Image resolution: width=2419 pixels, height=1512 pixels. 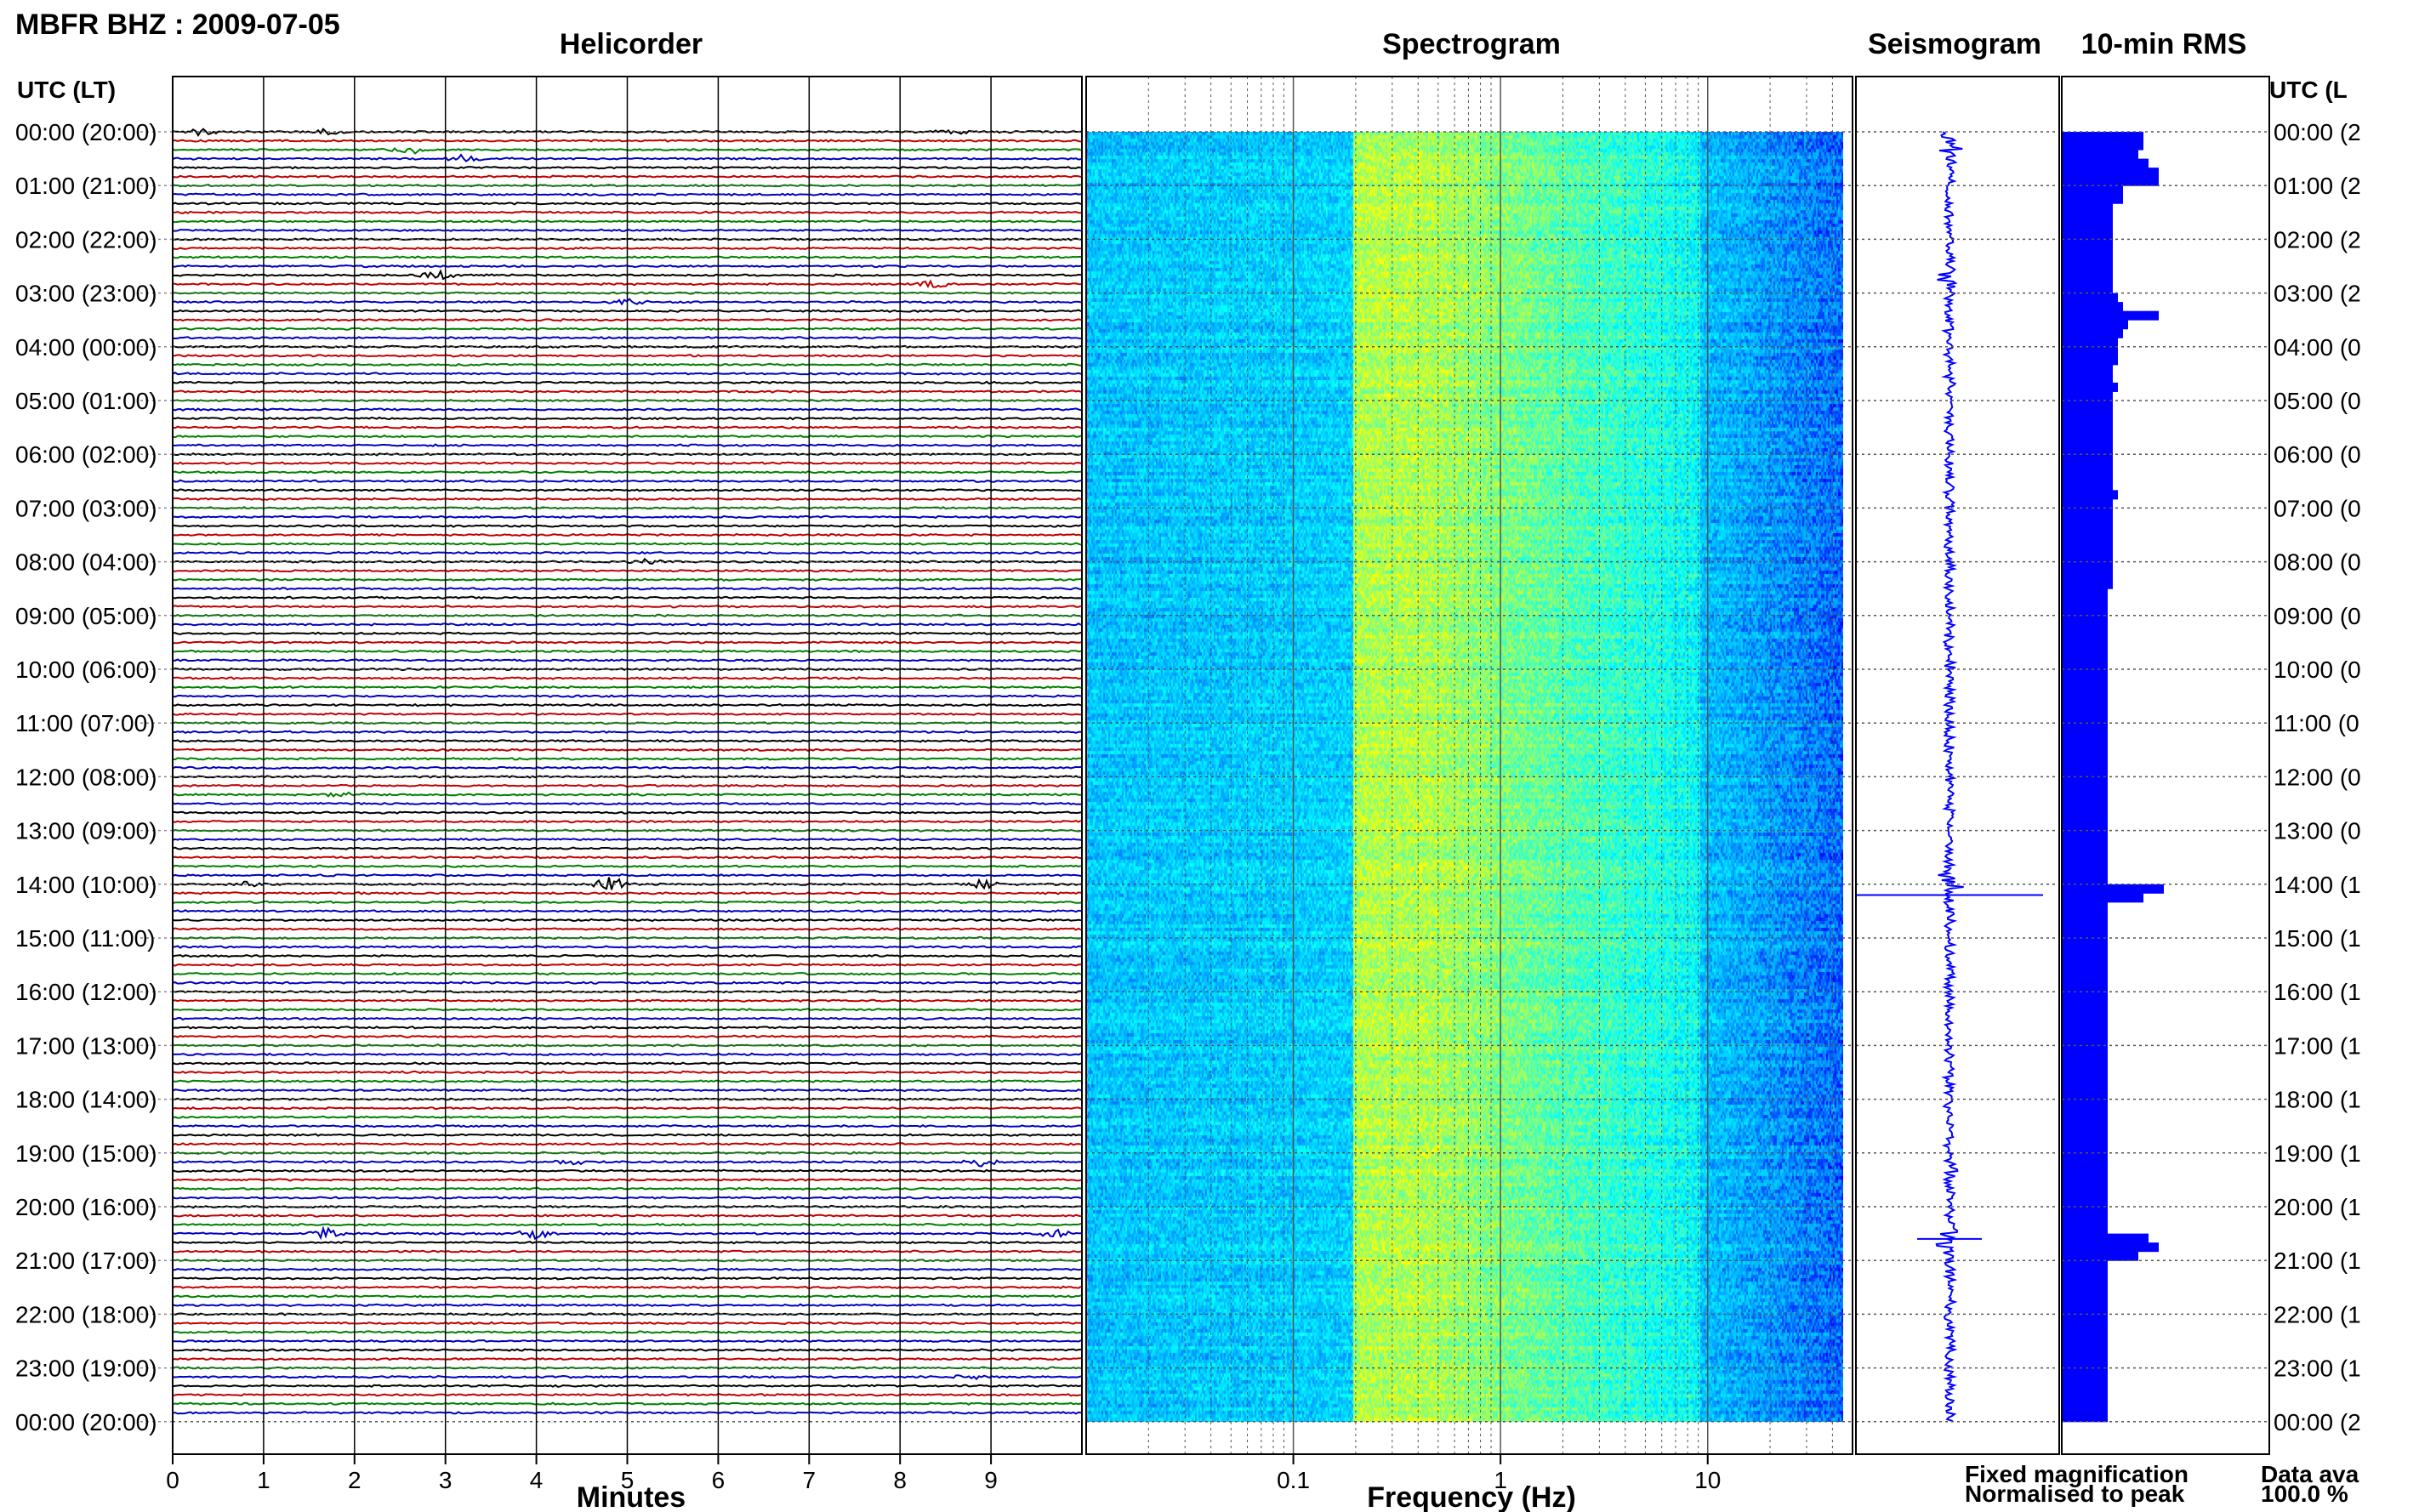 I want to click on data-availability-label: Data ava, so click(x=2310, y=1474).